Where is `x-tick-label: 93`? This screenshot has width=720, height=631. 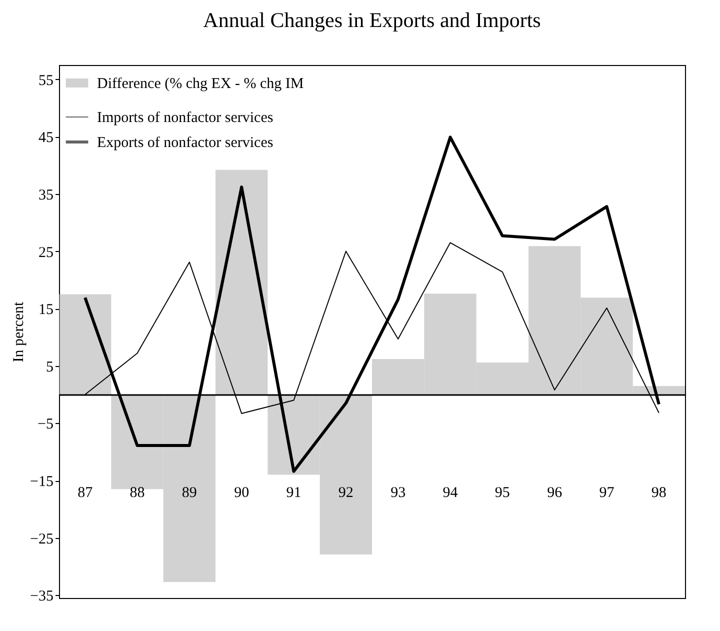 x-tick-label: 93 is located at coordinates (398, 493).